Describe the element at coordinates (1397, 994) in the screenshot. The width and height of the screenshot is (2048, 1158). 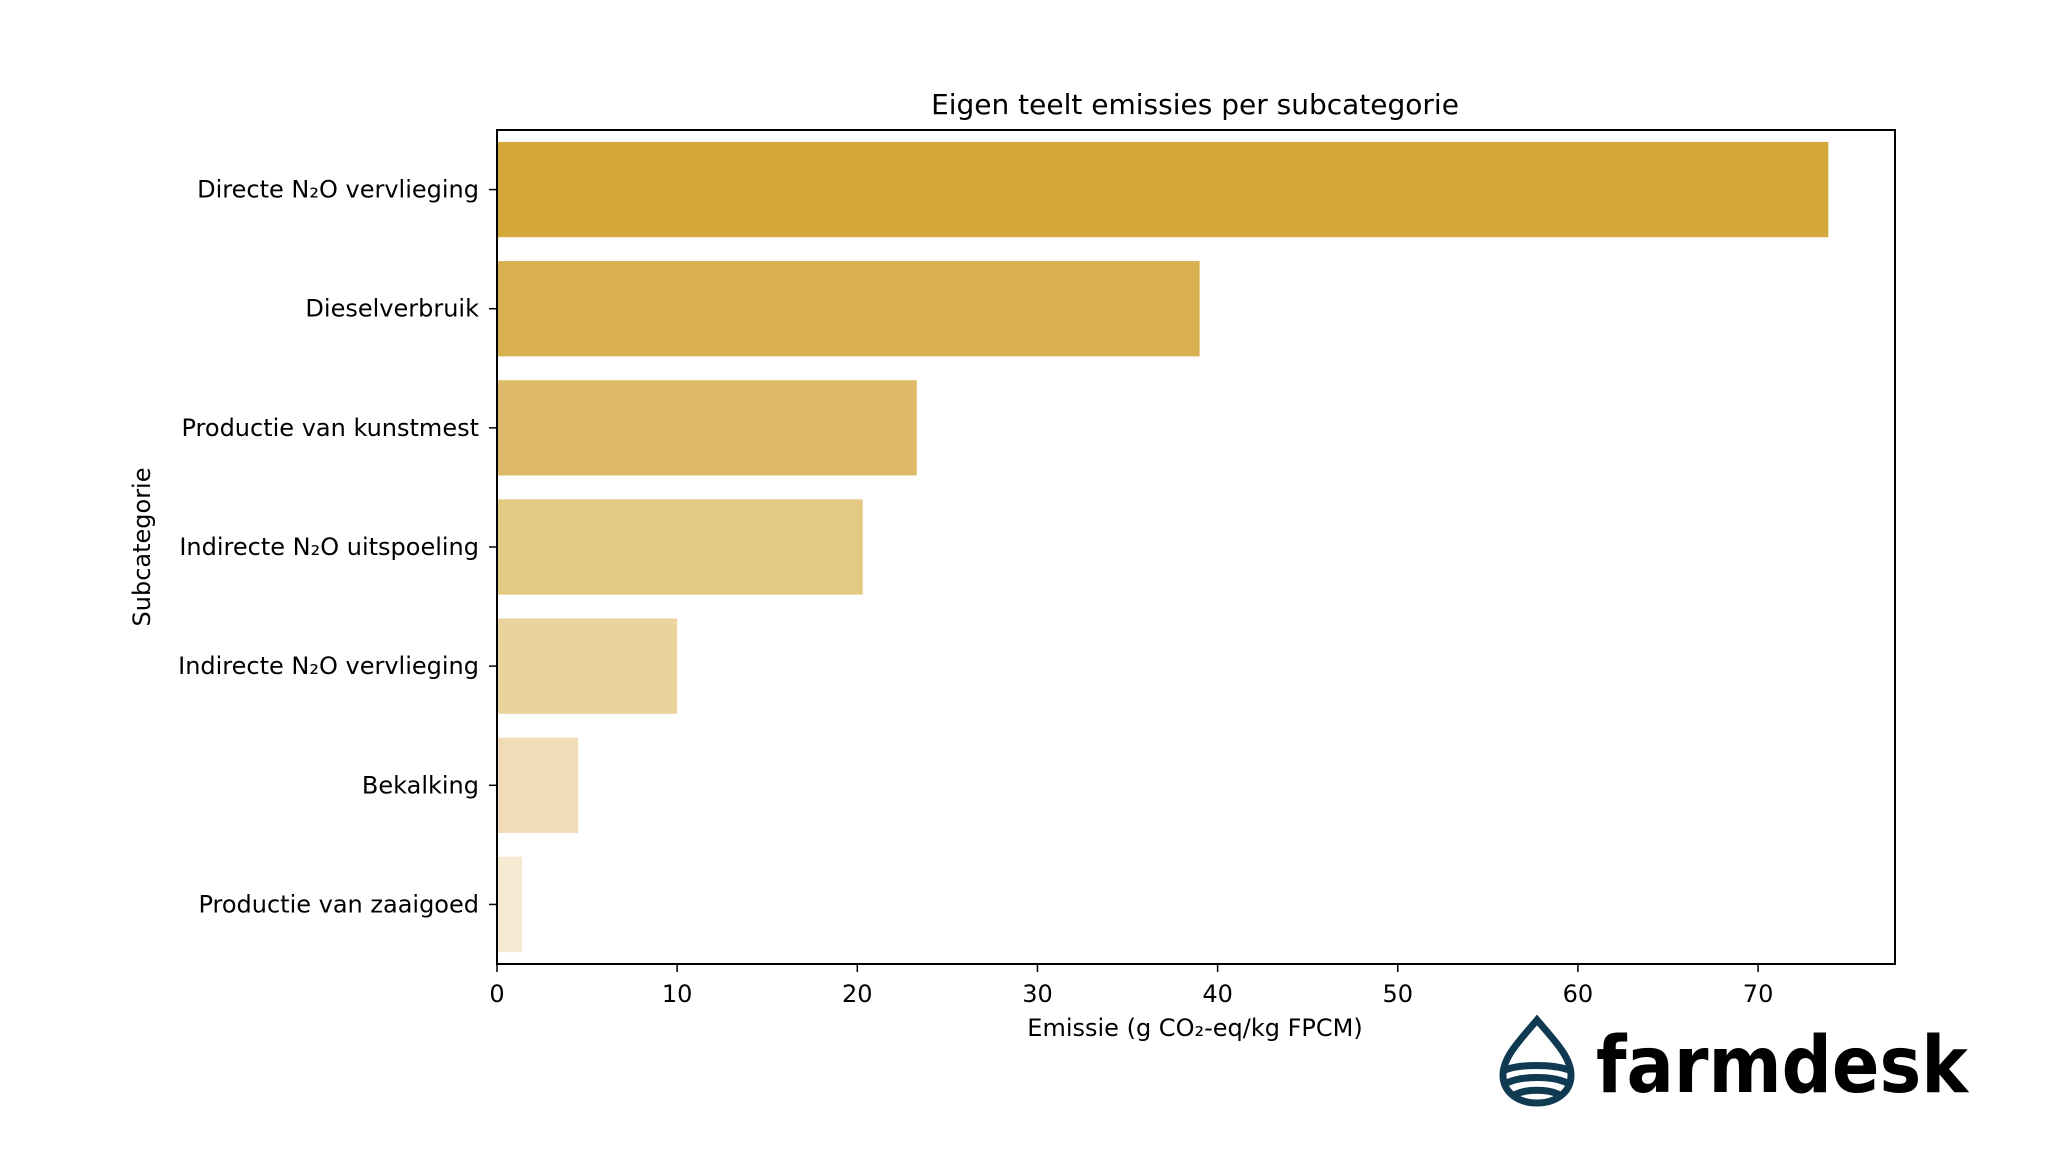
I see `x-tick-label: 50` at that location.